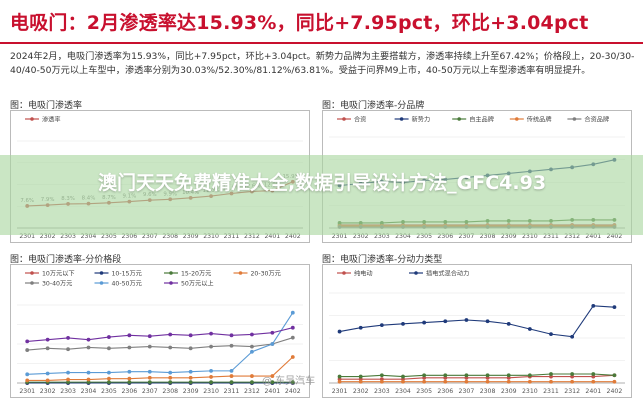 The width and height of the screenshot is (643, 400). I want to click on legend-label: 15-20万元, so click(196, 274).